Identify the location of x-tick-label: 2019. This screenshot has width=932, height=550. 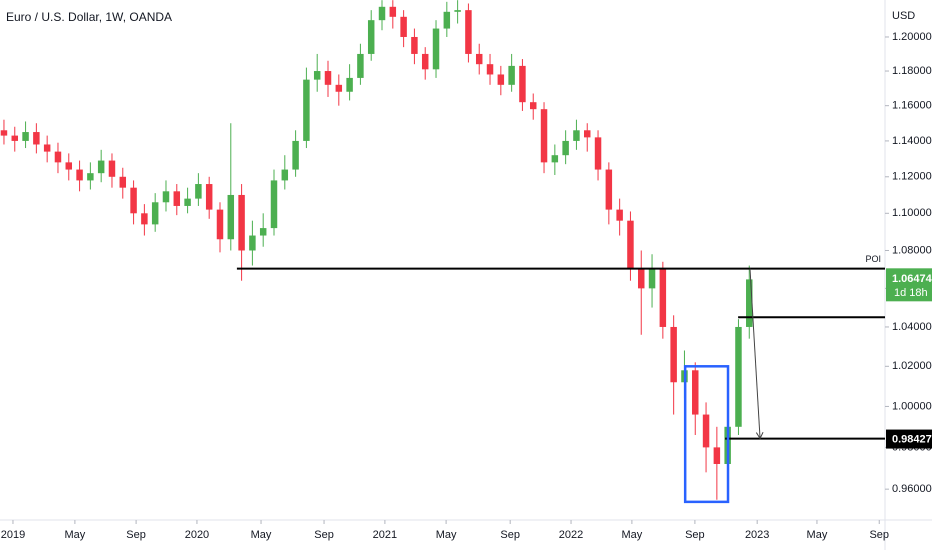
(13, 535).